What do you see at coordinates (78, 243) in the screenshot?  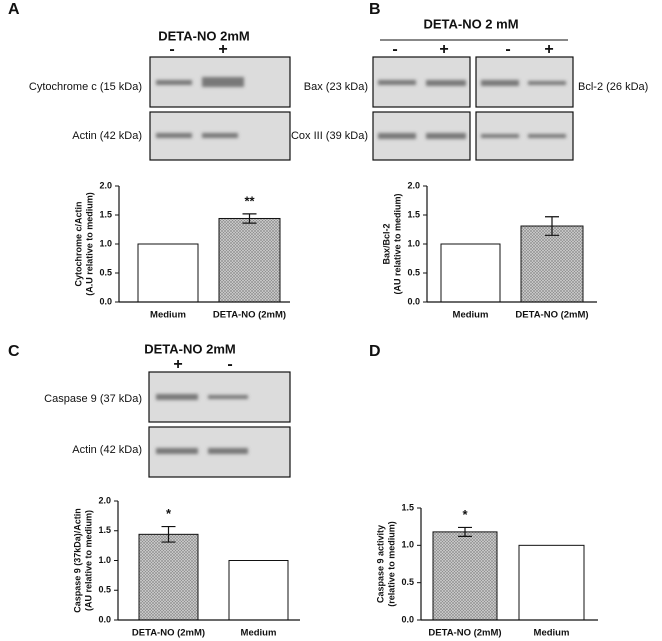 I see `y-axis-label: Cytochrome c/Actin` at bounding box center [78, 243].